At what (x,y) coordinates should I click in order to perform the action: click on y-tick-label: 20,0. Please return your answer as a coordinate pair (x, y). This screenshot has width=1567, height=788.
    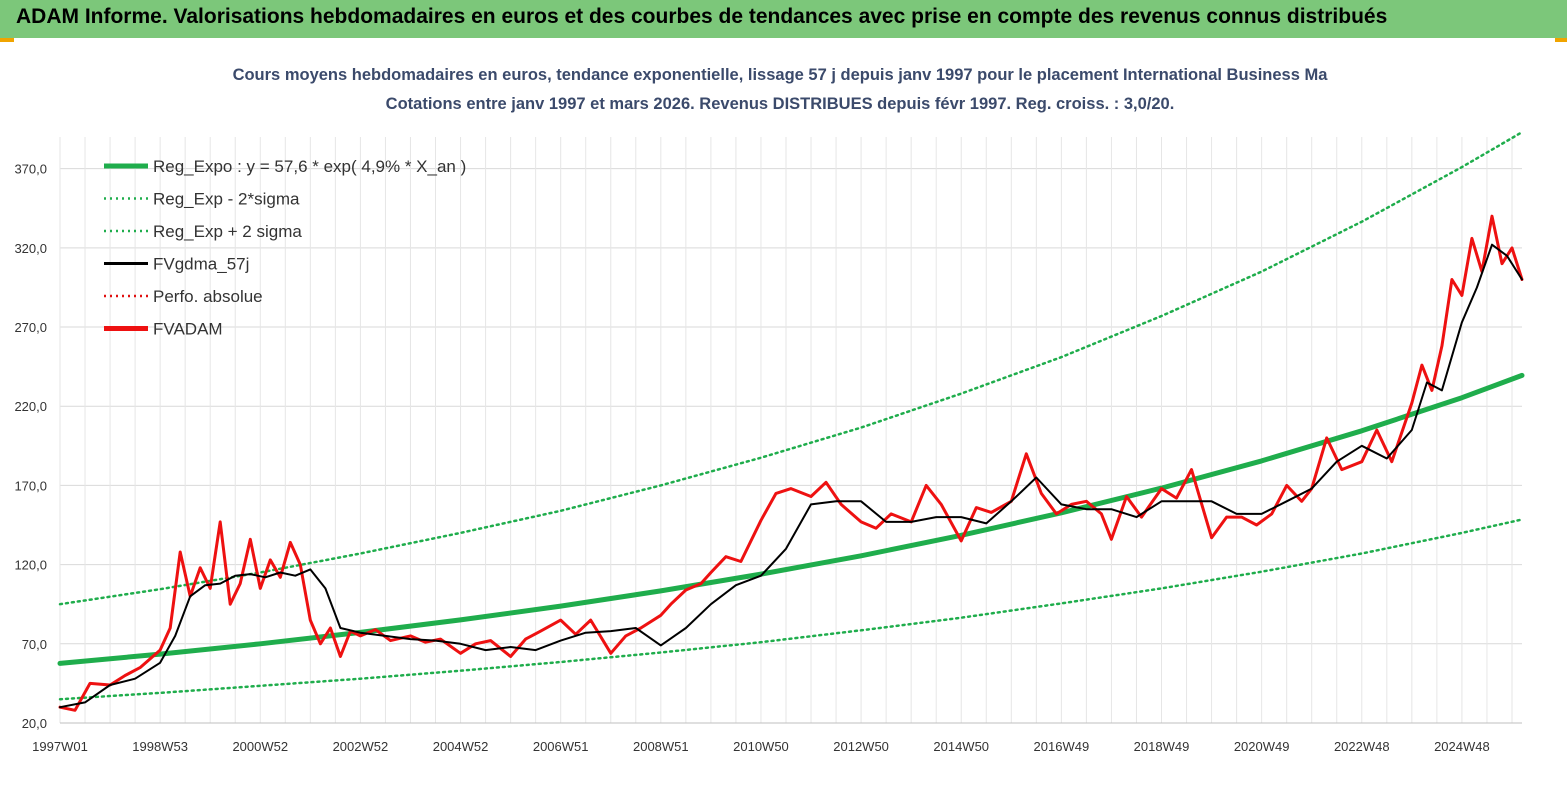
    Looking at the image, I should click on (34, 723).